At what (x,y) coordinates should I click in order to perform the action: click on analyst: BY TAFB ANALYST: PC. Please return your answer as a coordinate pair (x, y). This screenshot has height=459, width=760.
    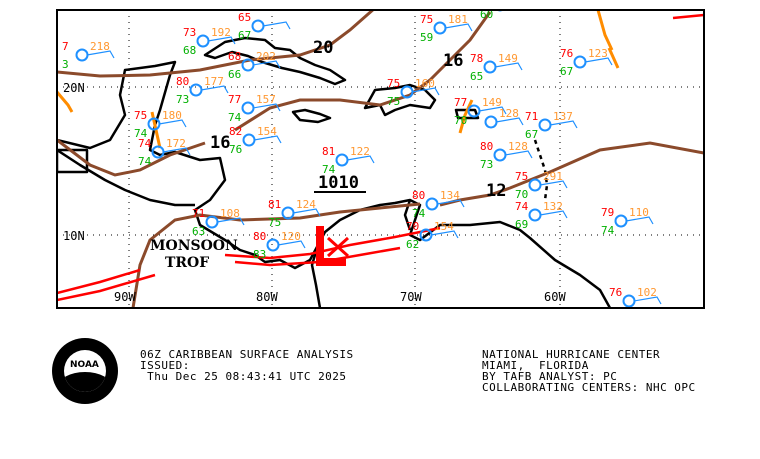
    Looking at the image, I should click on (550, 376).